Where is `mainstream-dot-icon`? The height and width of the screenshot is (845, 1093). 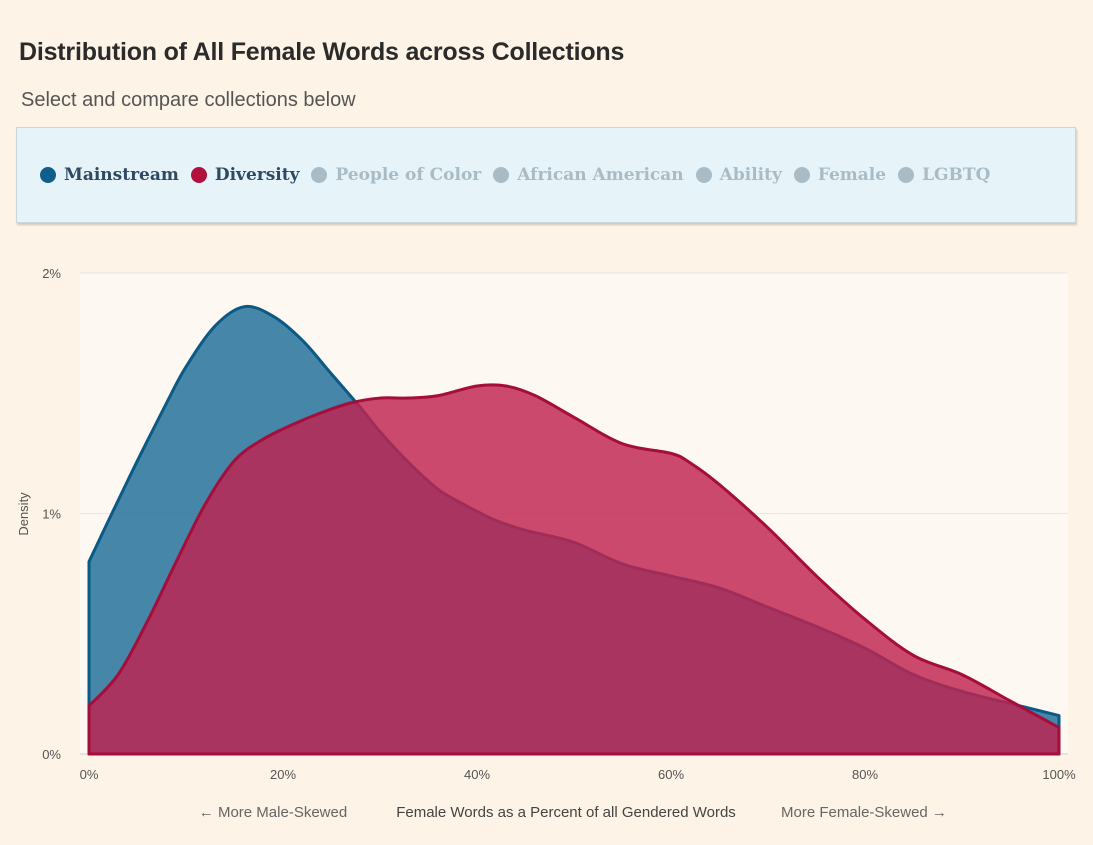 mainstream-dot-icon is located at coordinates (48, 175).